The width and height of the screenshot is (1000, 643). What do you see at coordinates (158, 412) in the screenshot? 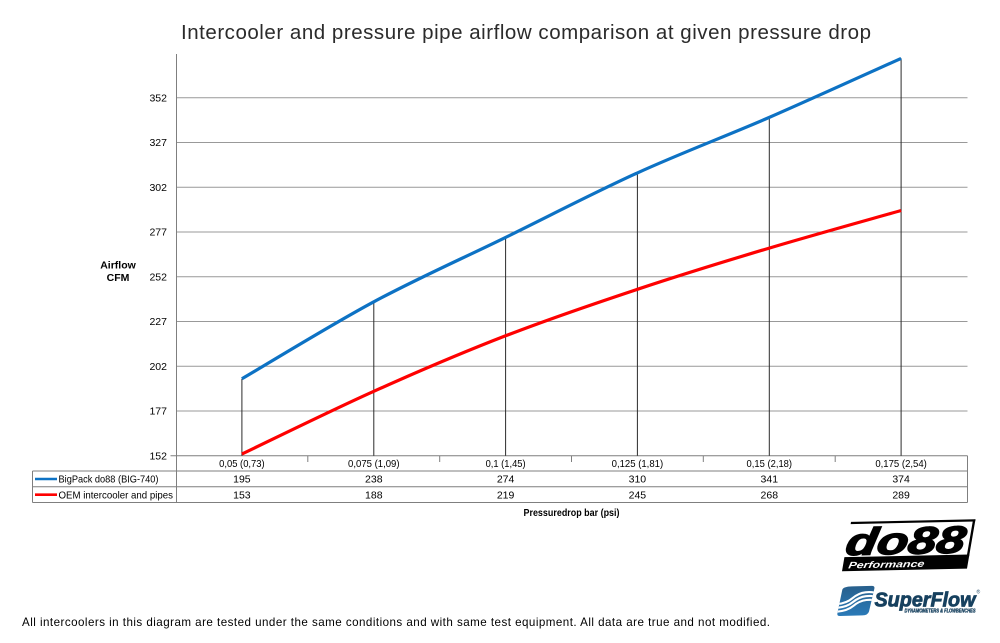
I see `svg-text: 177` at bounding box center [158, 412].